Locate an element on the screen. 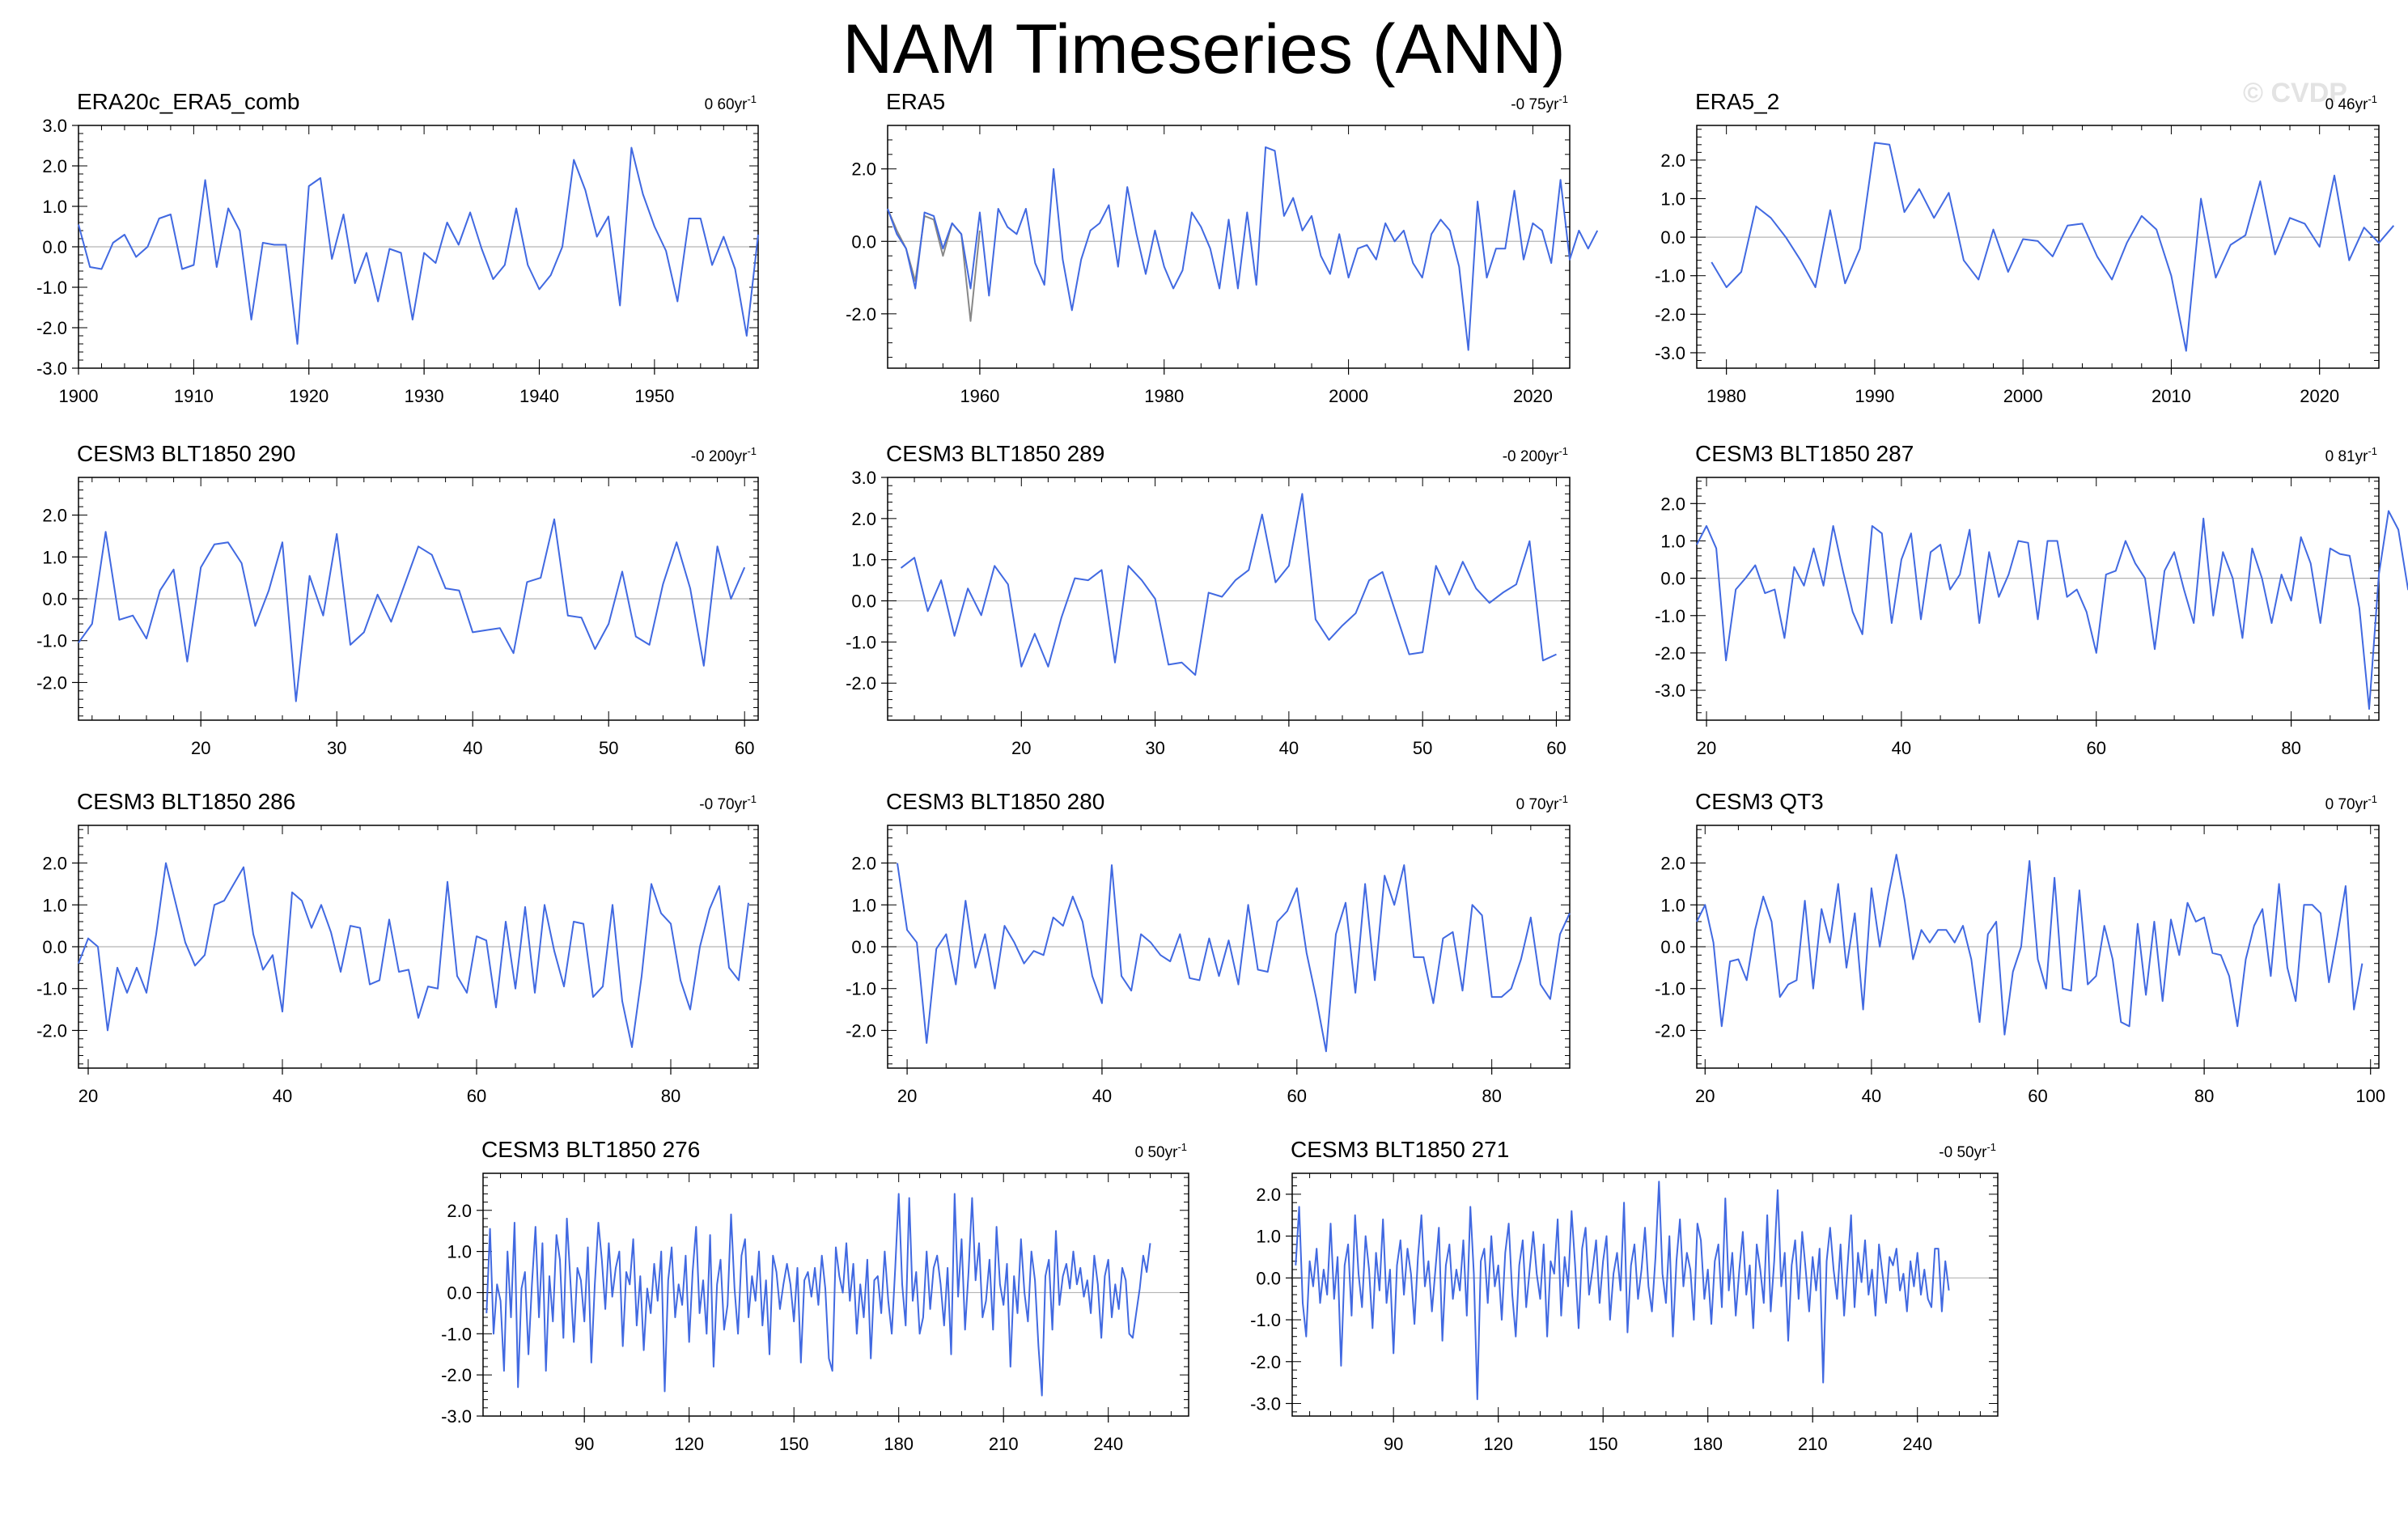  x-tick-label: 2010 is located at coordinates (2171, 396).